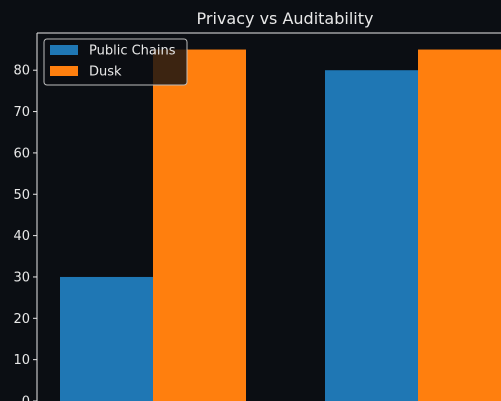  What do you see at coordinates (132, 51) in the screenshot?
I see `legend-label: Public Chains` at bounding box center [132, 51].